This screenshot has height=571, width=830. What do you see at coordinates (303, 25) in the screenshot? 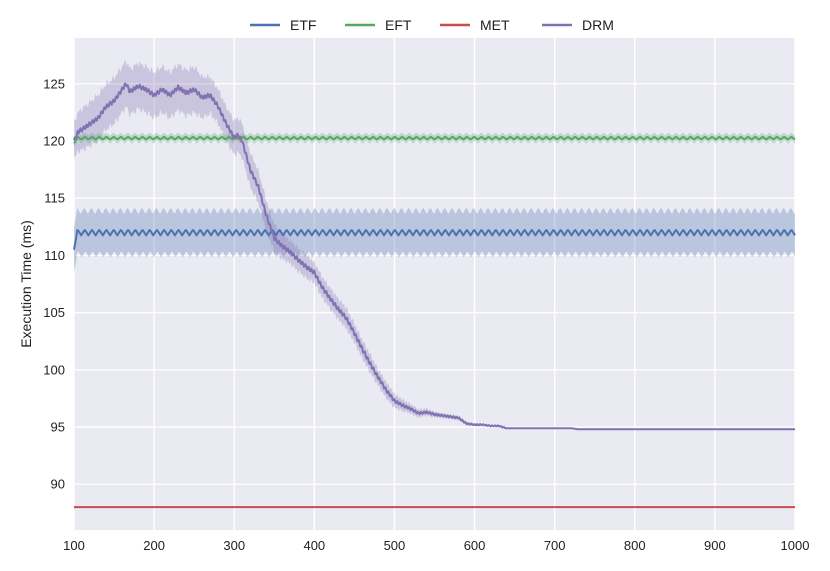
I see `legend-label-etf: ETF` at bounding box center [303, 25].